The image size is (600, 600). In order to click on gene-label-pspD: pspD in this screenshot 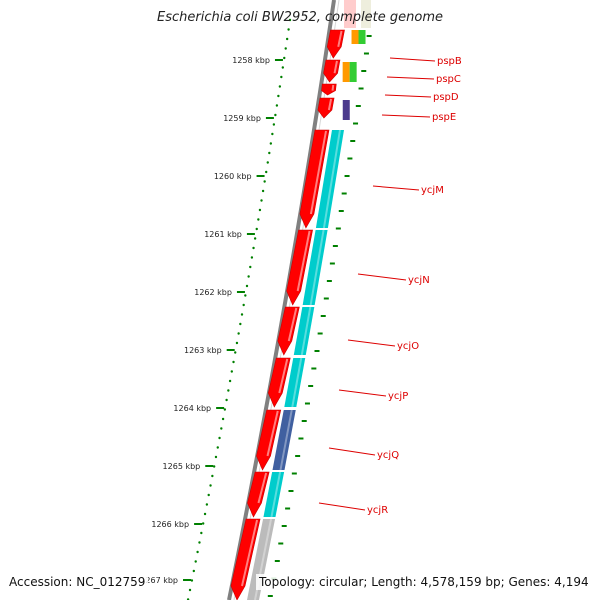, I will do `click(446, 97)`.